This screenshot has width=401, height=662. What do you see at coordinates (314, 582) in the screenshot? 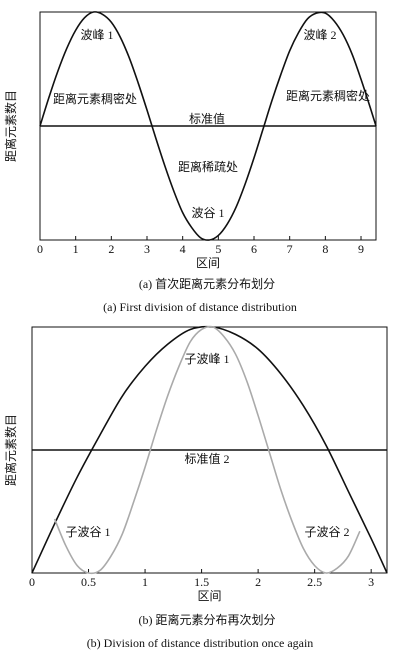
I see `x-tick-label: 2.5` at bounding box center [314, 582].